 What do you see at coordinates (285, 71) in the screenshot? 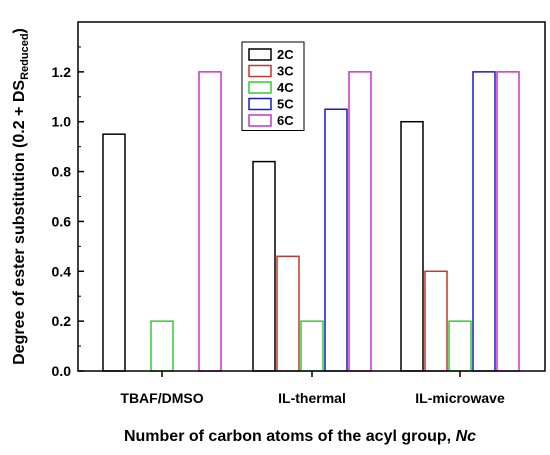
I see `legend-label-3C: 3C` at bounding box center [285, 71].